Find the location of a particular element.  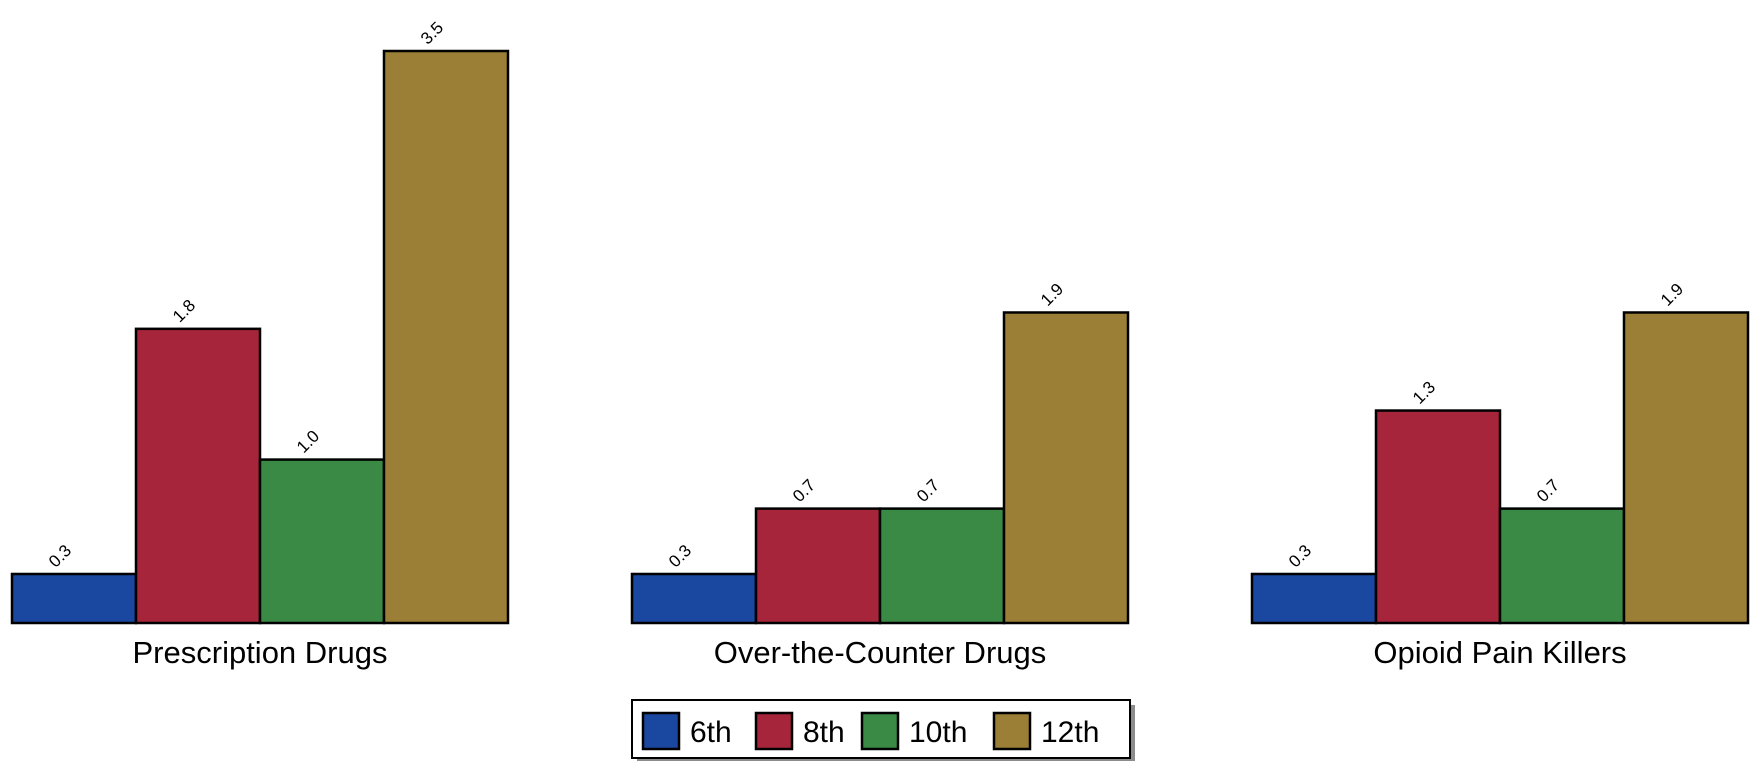

legend-label-10th: 10th is located at coordinates (938, 732).